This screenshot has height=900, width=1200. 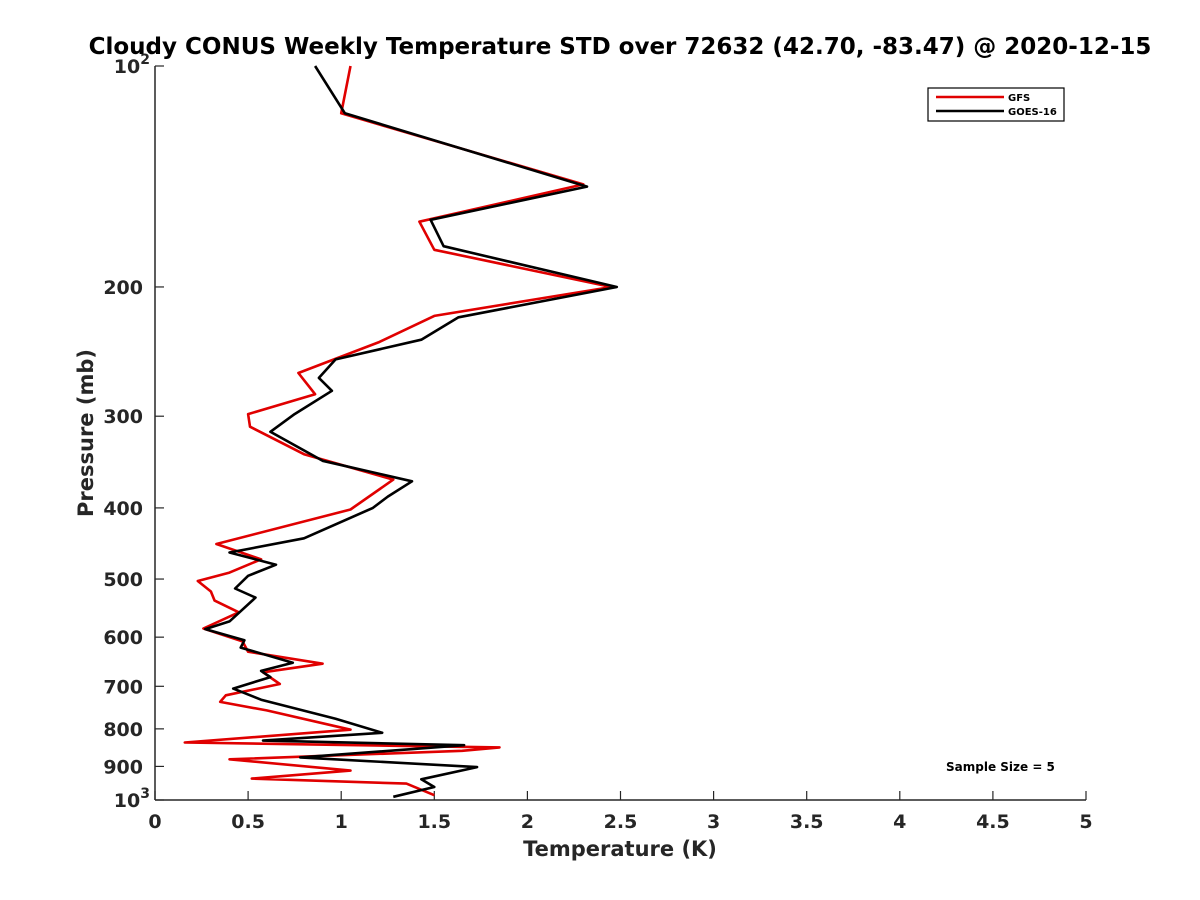 What do you see at coordinates (123, 687) in the screenshot?
I see `y-tick-label: 700` at bounding box center [123, 687].